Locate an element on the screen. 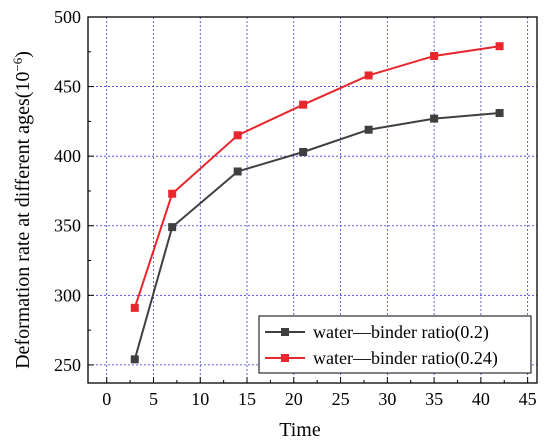  legend-label: water—binder ratio(0.24) is located at coordinates (405, 358).